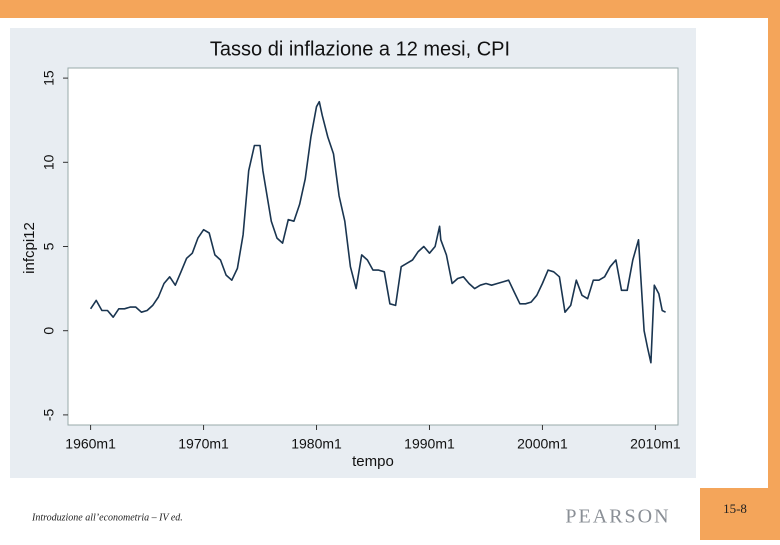 The image size is (780, 545). What do you see at coordinates (49, 331) in the screenshot?
I see `y-tick-label: 0` at bounding box center [49, 331].